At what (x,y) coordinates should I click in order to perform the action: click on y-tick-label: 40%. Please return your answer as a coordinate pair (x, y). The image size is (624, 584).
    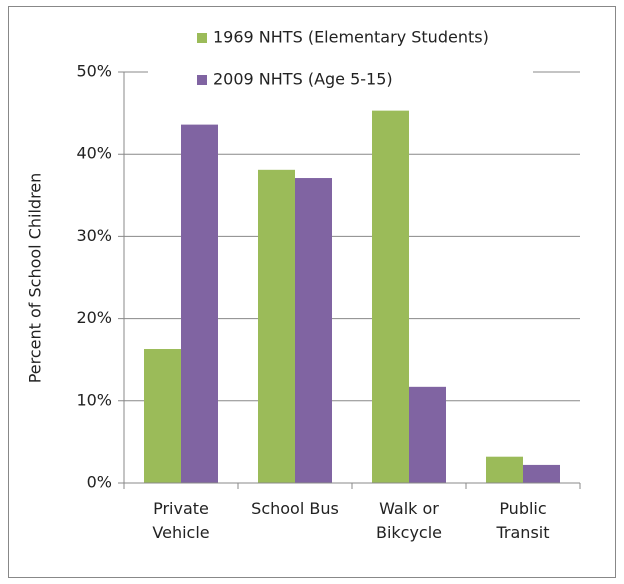
    Looking at the image, I should click on (94, 153).